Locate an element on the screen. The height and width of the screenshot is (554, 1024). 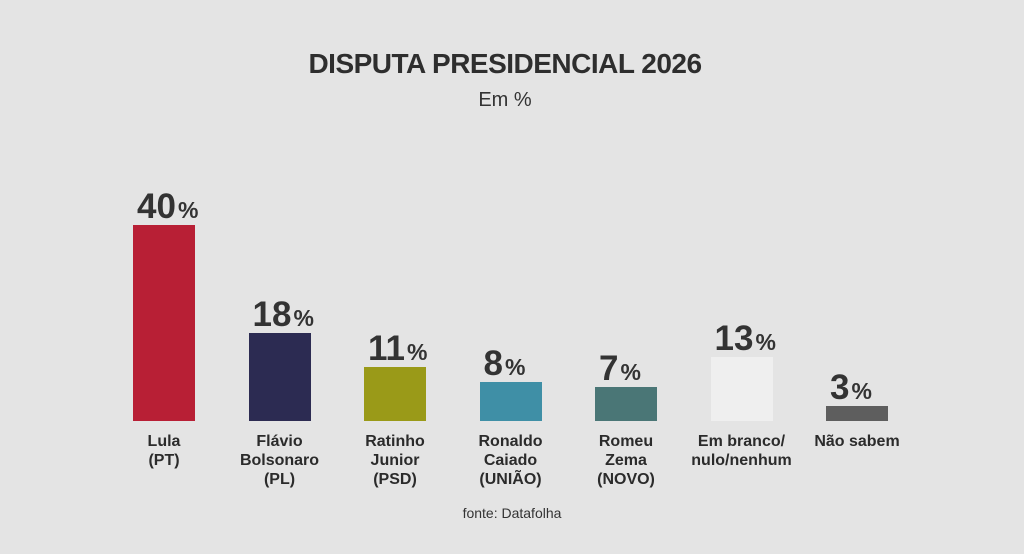
category-label-line: (NOVO) is located at coordinates (626, 479).